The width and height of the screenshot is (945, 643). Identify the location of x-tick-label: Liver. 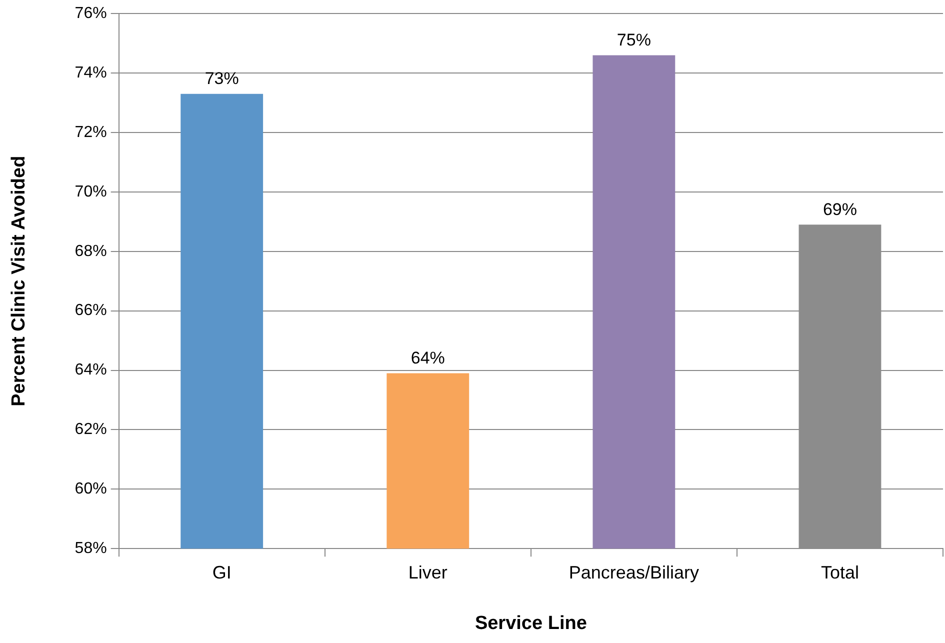
(428, 572).